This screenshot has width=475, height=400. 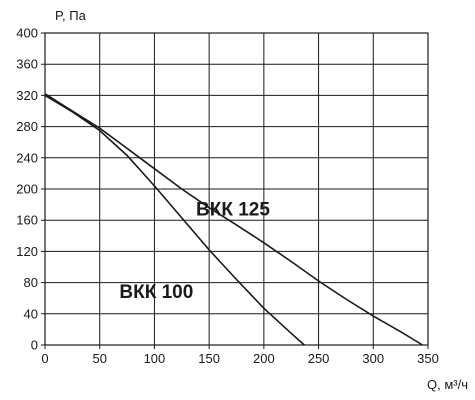 I want to click on series-label-vkk125: ВКК 125, so click(x=233, y=210).